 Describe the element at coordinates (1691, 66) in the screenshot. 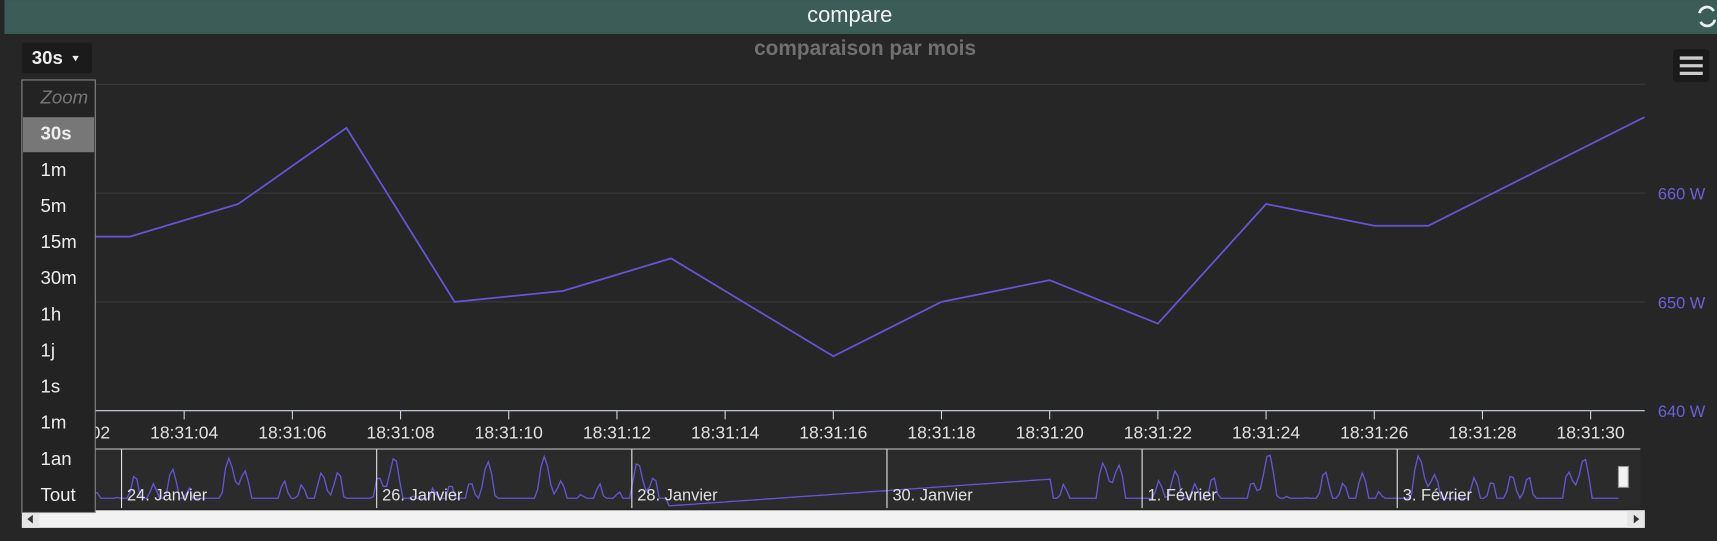

I see `hamburger-icon` at that location.